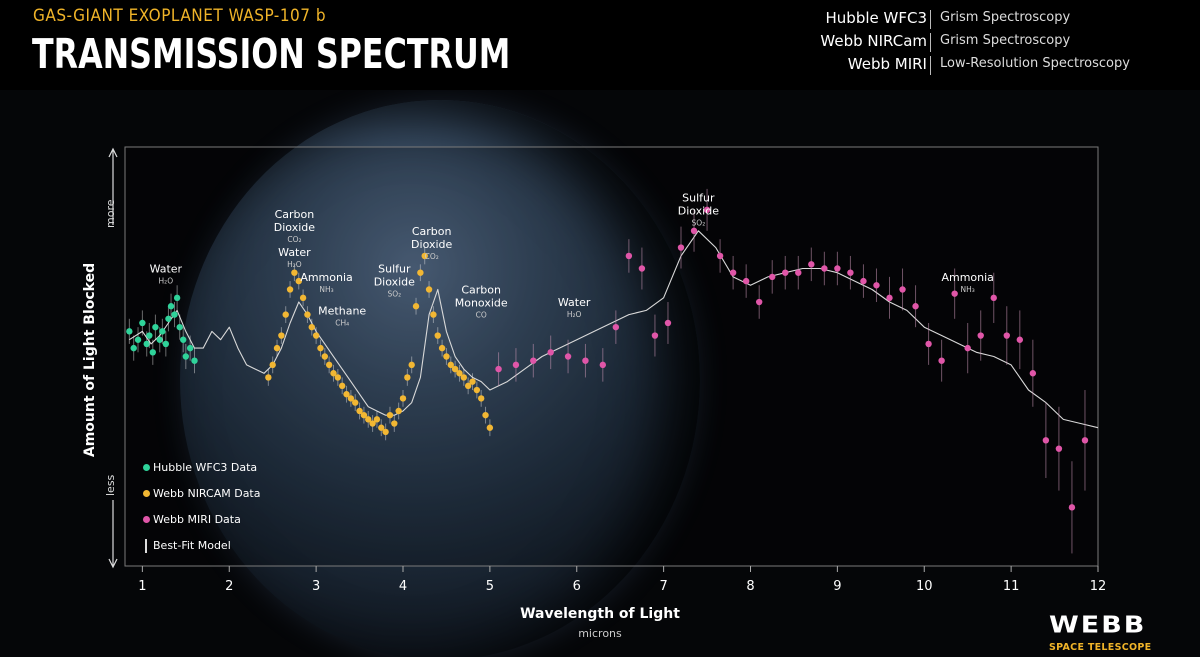  Describe the element at coordinates (294, 239) in the screenshot. I see `molecule-formula: CO₂` at that location.